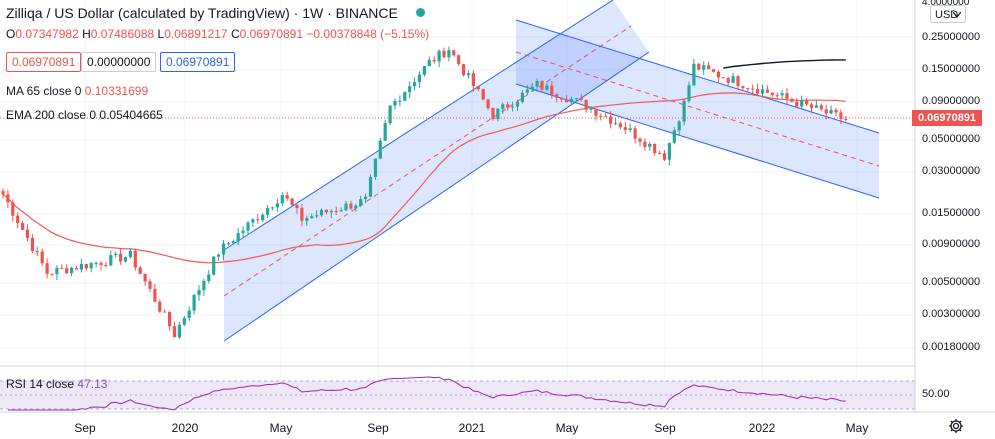 The width and height of the screenshot is (995, 439). Describe the element at coordinates (116, 91) in the screenshot. I see `ma-value: 0.10331699` at that location.